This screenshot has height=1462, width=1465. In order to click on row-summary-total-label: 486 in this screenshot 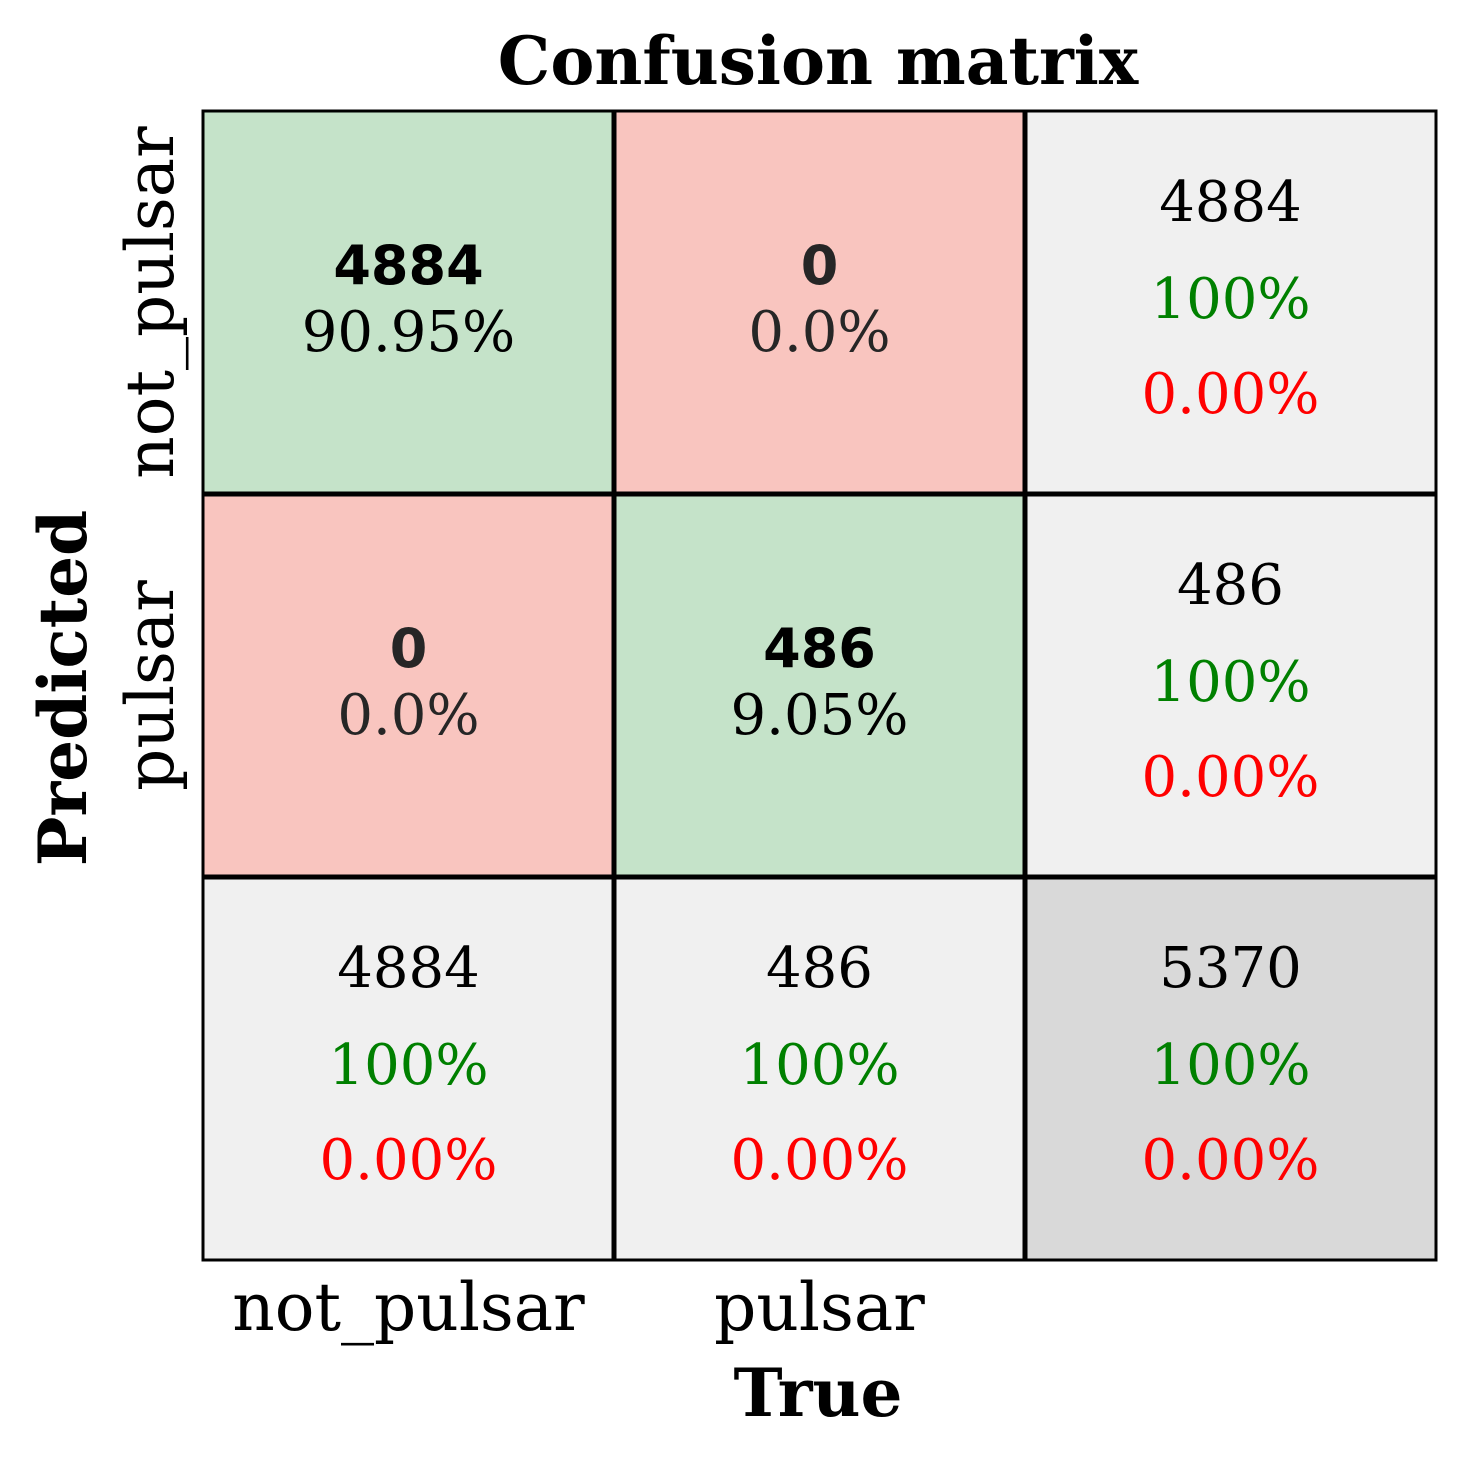, I will do `click(1230, 585)`.